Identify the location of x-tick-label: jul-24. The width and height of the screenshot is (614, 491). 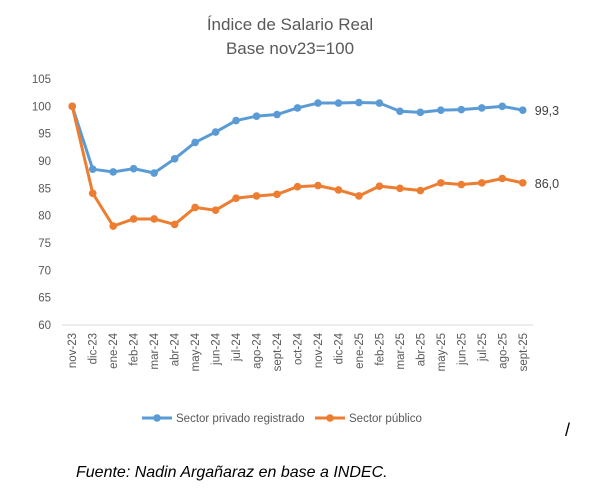
(237, 347).